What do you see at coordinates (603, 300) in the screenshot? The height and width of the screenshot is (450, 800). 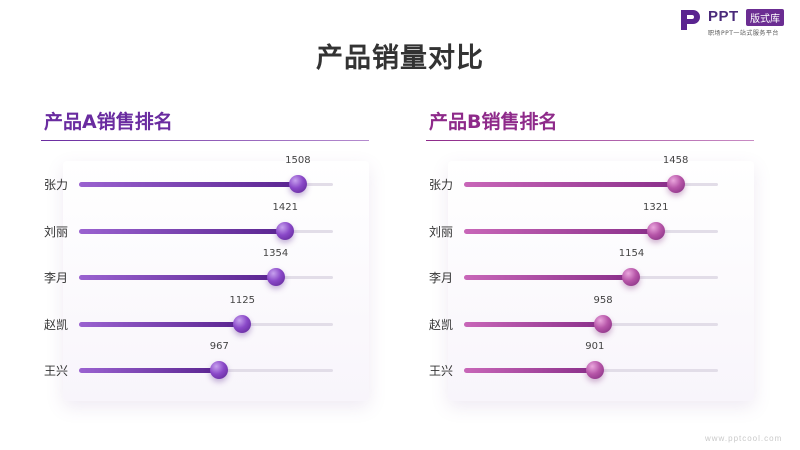 I see `data-label: 958` at bounding box center [603, 300].